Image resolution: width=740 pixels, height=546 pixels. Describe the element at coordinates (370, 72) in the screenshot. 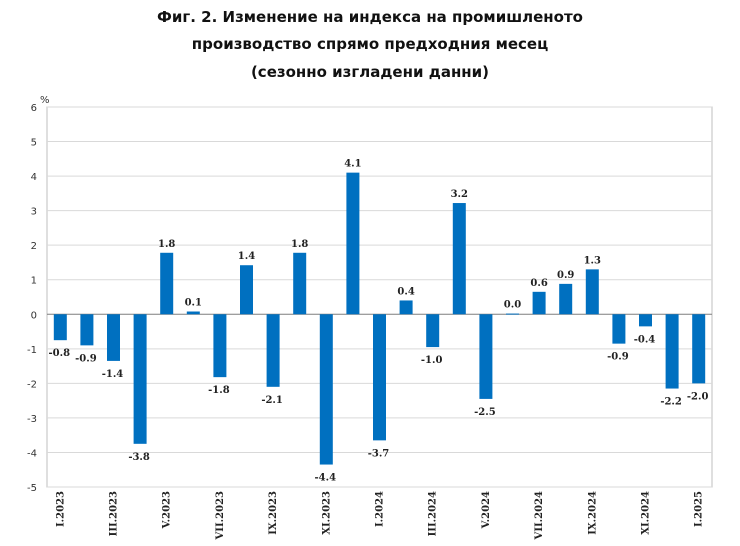

I see `chart-title-line-3: (сезонно изгладени данни)` at that location.